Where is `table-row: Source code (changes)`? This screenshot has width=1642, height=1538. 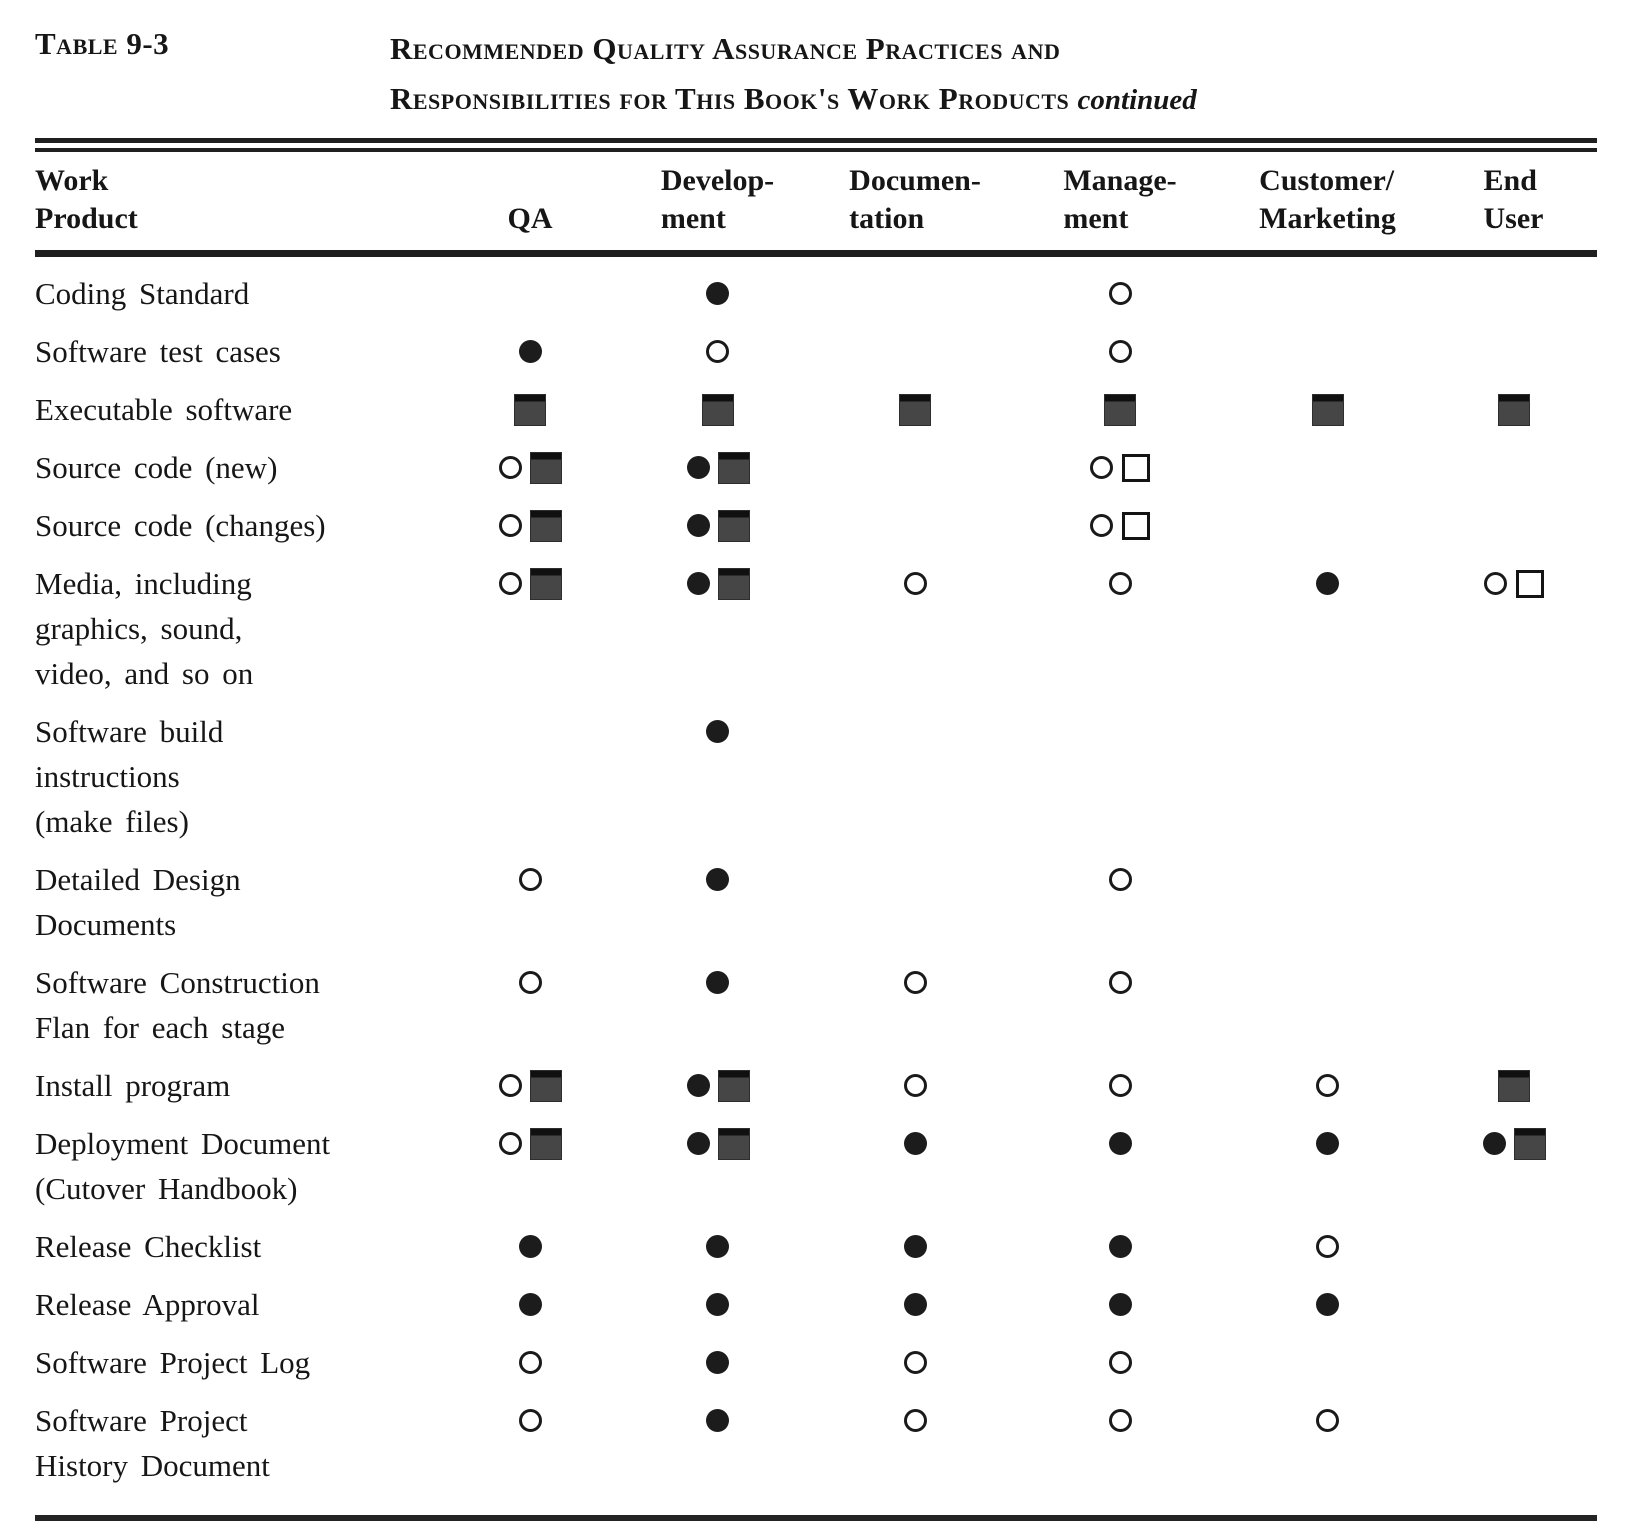 table-row: Source code (changes) is located at coordinates (816, 532).